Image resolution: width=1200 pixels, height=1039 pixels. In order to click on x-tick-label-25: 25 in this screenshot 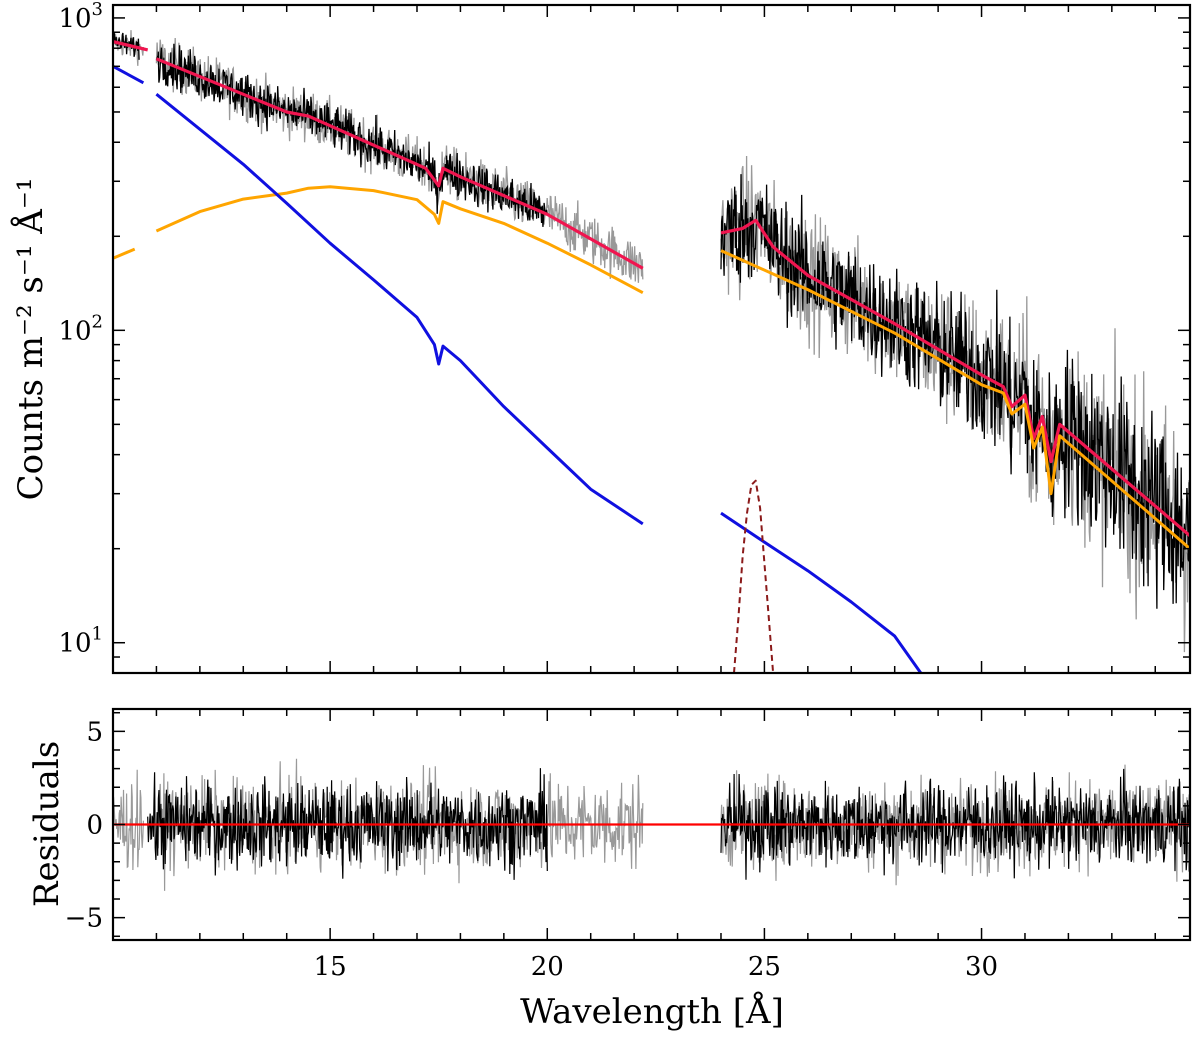, I will do `click(764, 967)`.